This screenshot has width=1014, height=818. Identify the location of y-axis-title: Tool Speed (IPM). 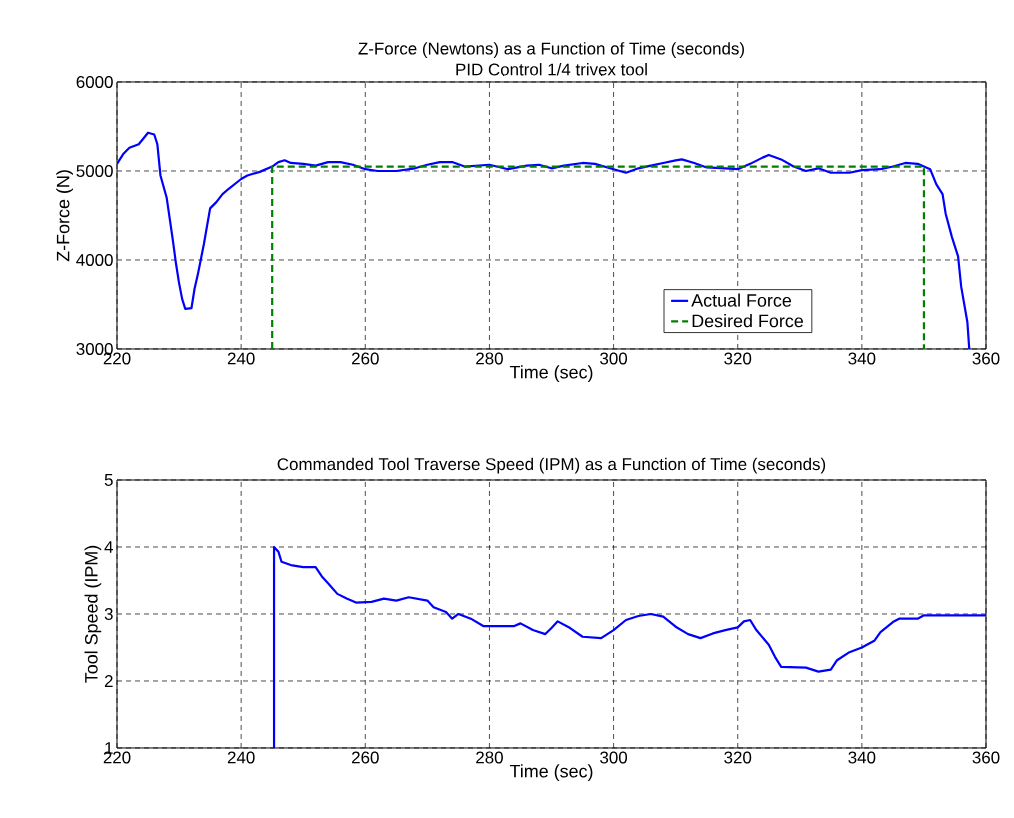
(93, 614).